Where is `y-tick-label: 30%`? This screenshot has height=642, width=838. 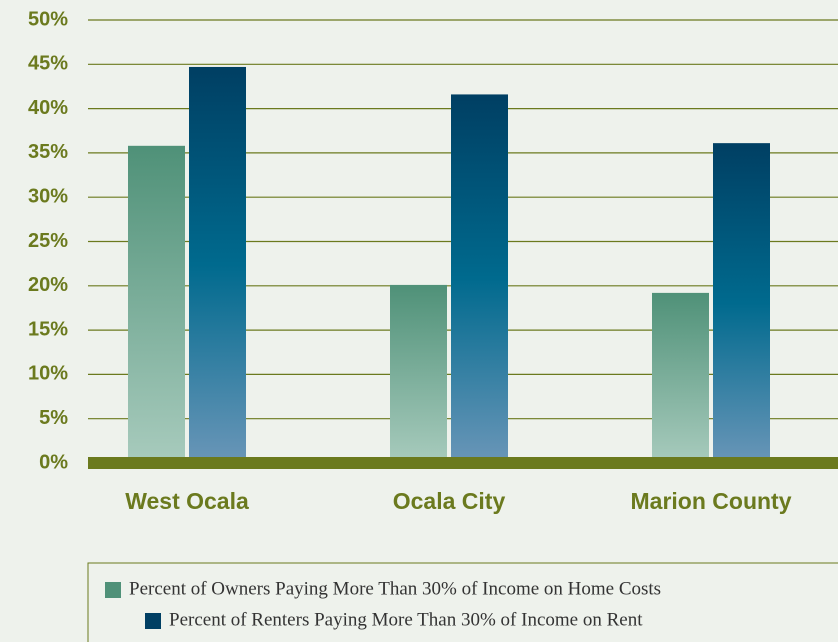
y-tick-label: 30% is located at coordinates (48, 196).